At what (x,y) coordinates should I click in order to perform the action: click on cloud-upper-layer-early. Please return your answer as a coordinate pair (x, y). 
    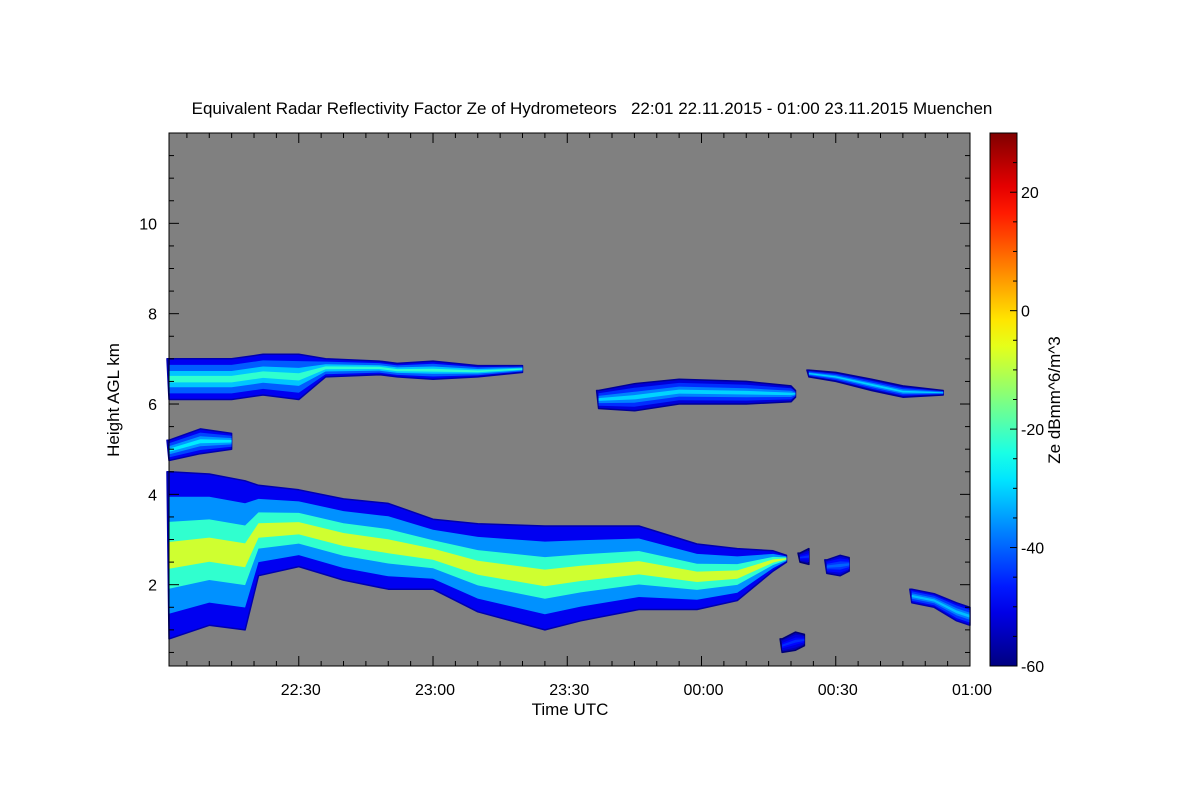
    Looking at the image, I should click on (345, 377).